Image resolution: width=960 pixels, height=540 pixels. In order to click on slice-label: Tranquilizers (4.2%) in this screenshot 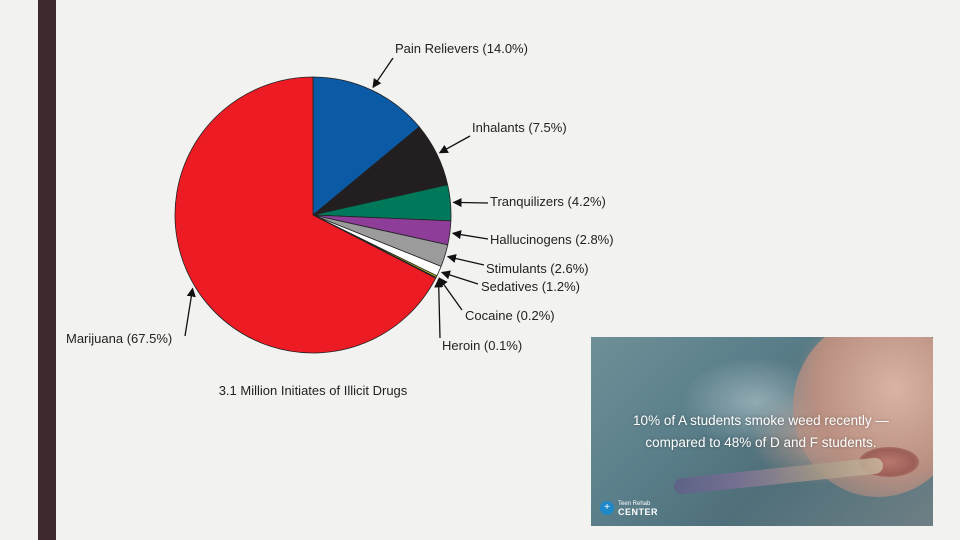, I will do `click(548, 201)`.